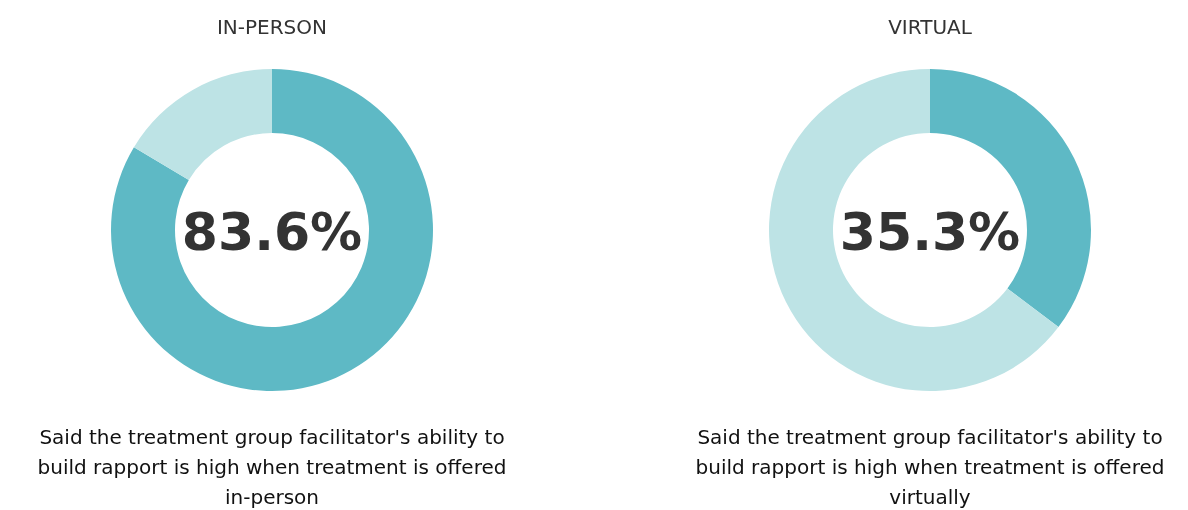  Describe the element at coordinates (930, 27) in the screenshot. I see `chart-title: VIRTUAL` at that location.